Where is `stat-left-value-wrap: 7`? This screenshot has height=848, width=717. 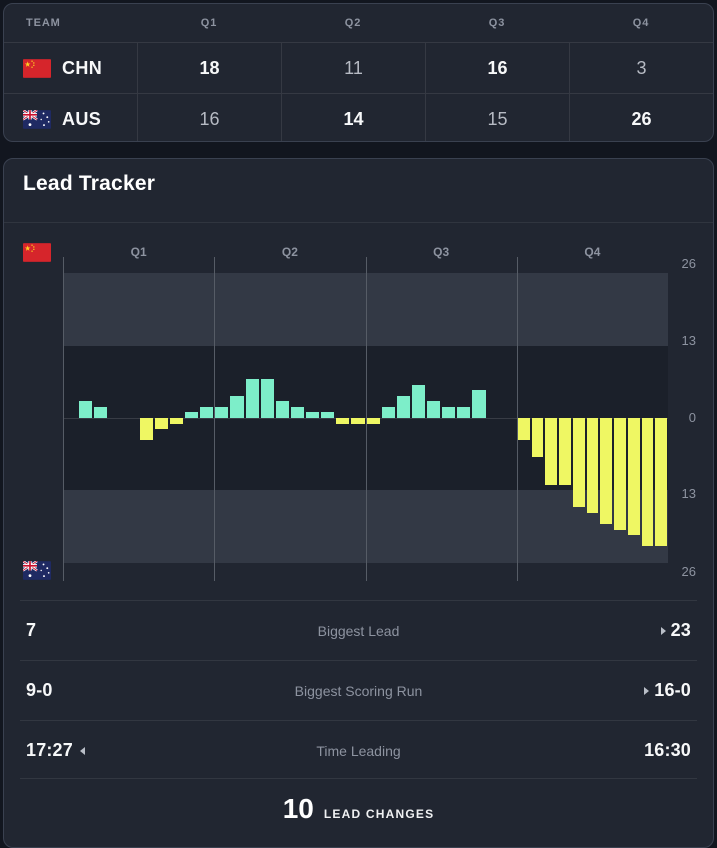 stat-left-value-wrap: 7 is located at coordinates (159, 630).